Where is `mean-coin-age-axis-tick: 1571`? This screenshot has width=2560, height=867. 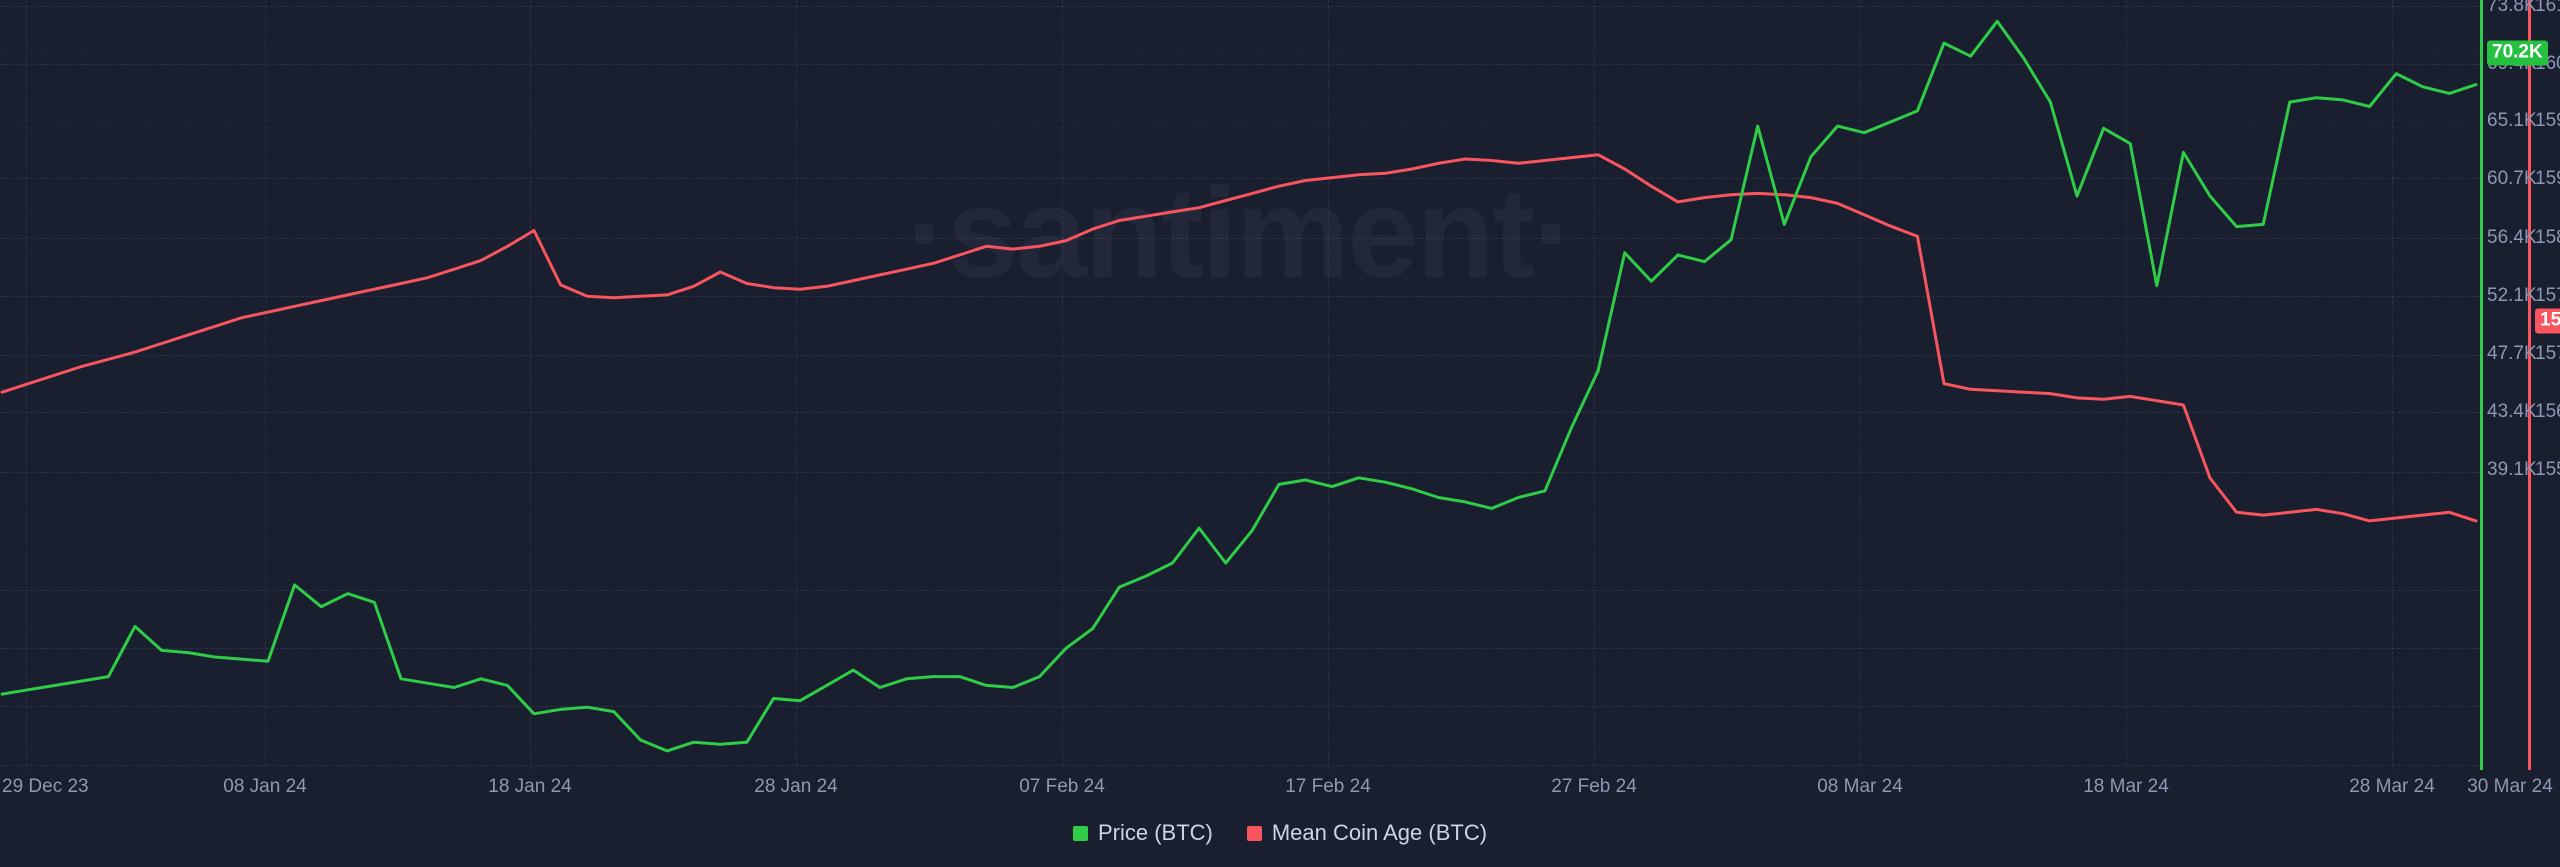 mean-coin-age-axis-tick: 1571 is located at coordinates (2547, 353).